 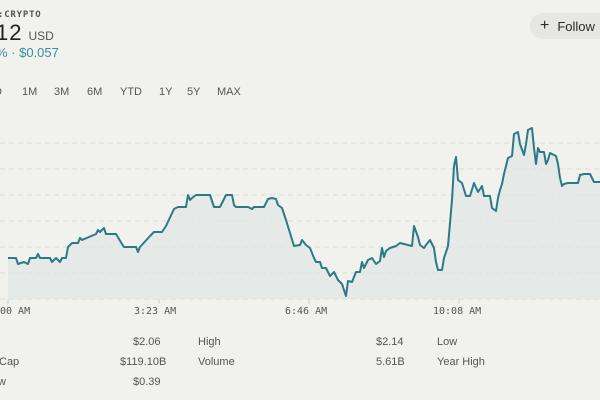 I want to click on stat-label: Year High, so click(x=461, y=362).